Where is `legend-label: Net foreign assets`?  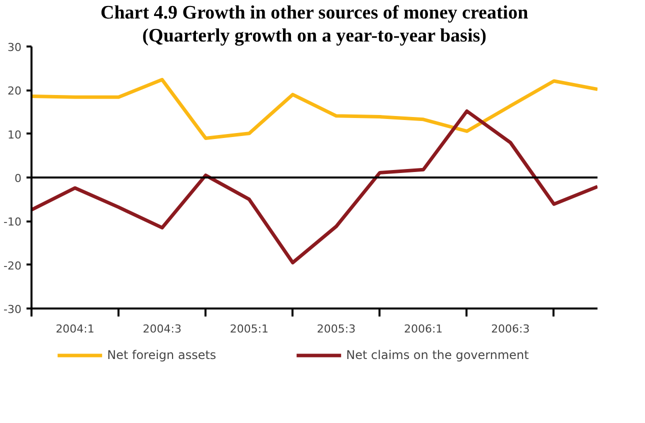
legend-label: Net foreign assets is located at coordinates (161, 355).